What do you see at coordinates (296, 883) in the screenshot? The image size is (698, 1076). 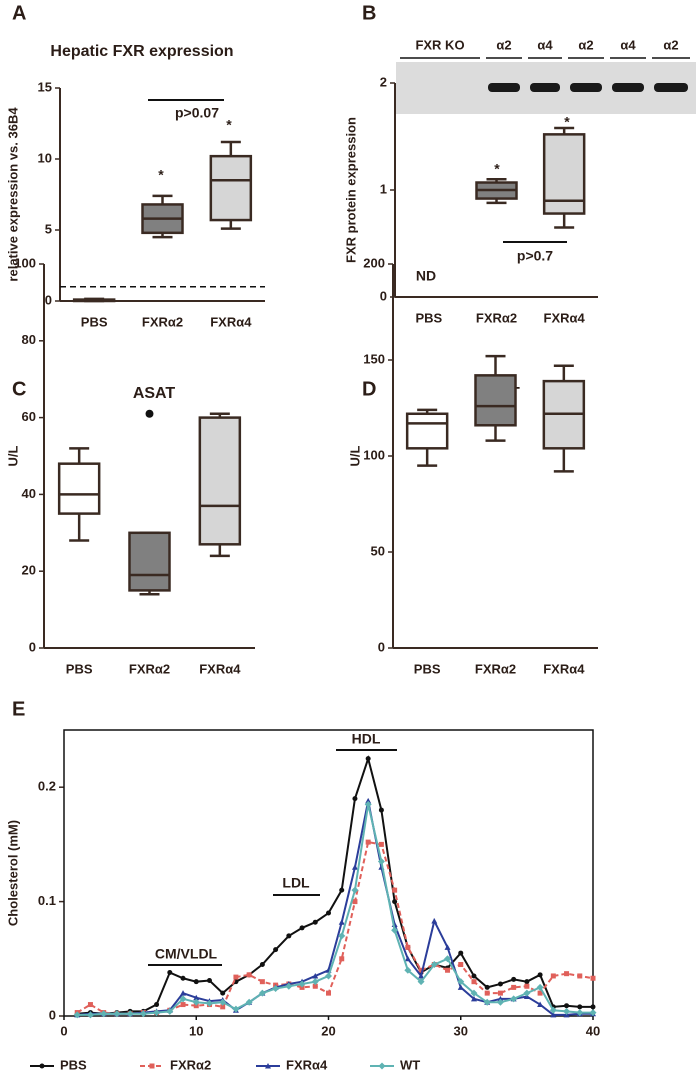 I see `annotation: LDL` at bounding box center [296, 883].